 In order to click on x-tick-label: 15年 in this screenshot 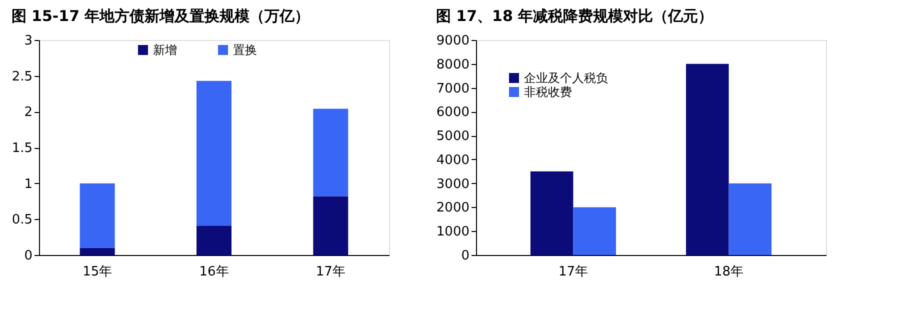, I will do `click(97, 272)`.